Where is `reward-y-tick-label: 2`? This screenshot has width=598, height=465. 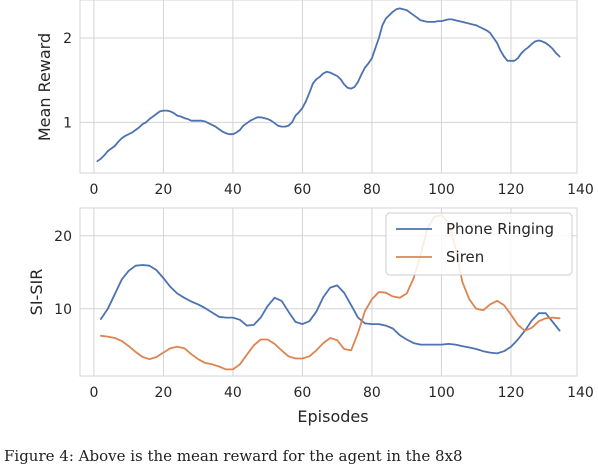
reward-y-tick-label: 2 is located at coordinates (67, 39).